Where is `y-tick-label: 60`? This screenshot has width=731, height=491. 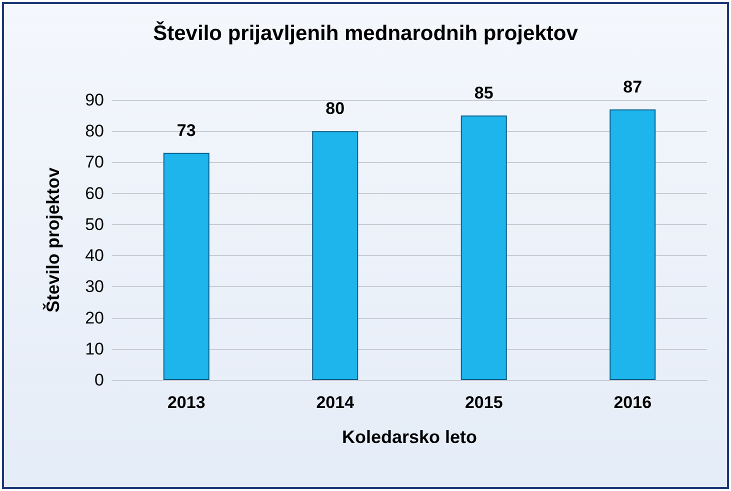 y-tick-label: 60 is located at coordinates (94, 193).